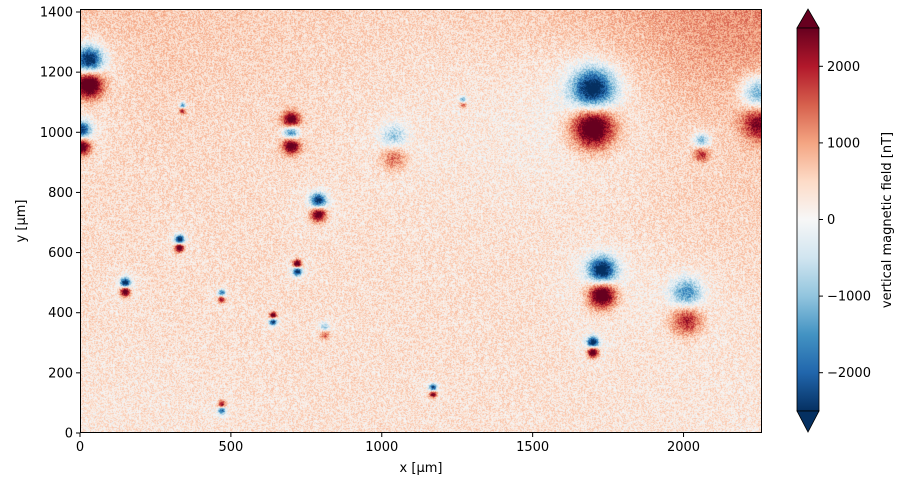  I want to click on y-tick-label: 1400, so click(56, 13).